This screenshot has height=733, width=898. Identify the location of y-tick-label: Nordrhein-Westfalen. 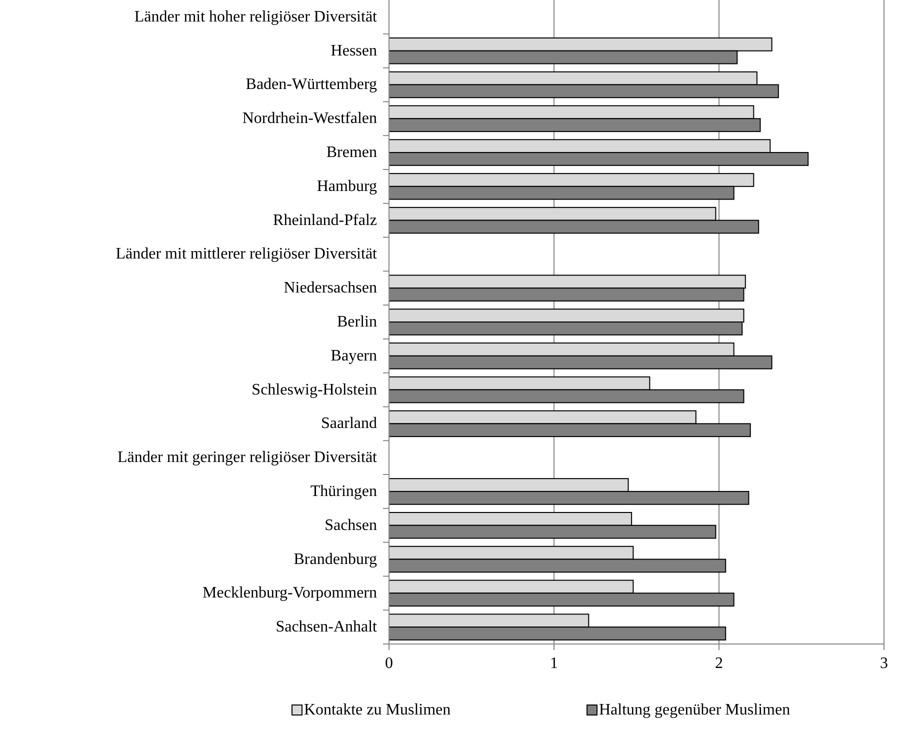
(309, 119).